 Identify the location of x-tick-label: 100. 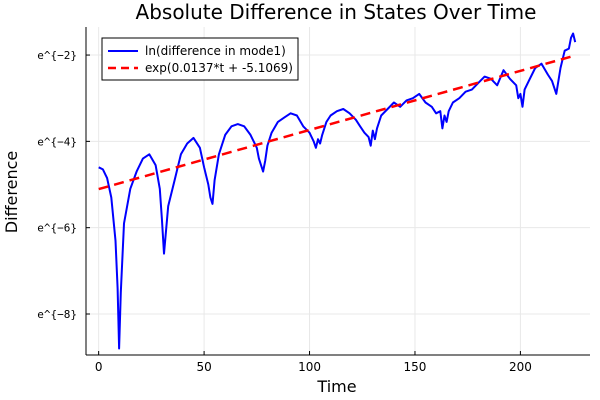
(309, 367).